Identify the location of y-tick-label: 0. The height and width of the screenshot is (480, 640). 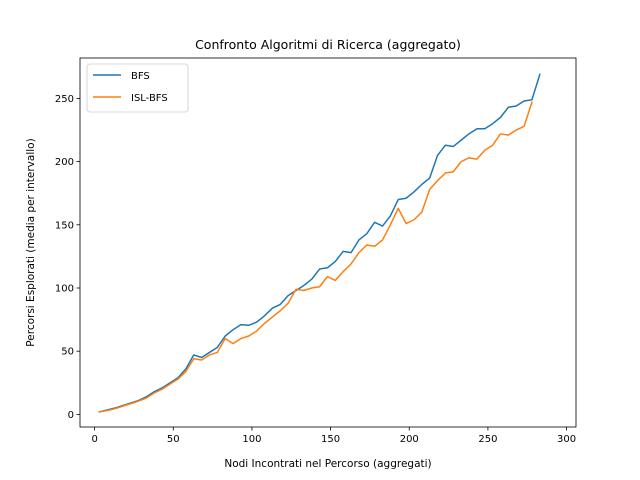
(71, 415).